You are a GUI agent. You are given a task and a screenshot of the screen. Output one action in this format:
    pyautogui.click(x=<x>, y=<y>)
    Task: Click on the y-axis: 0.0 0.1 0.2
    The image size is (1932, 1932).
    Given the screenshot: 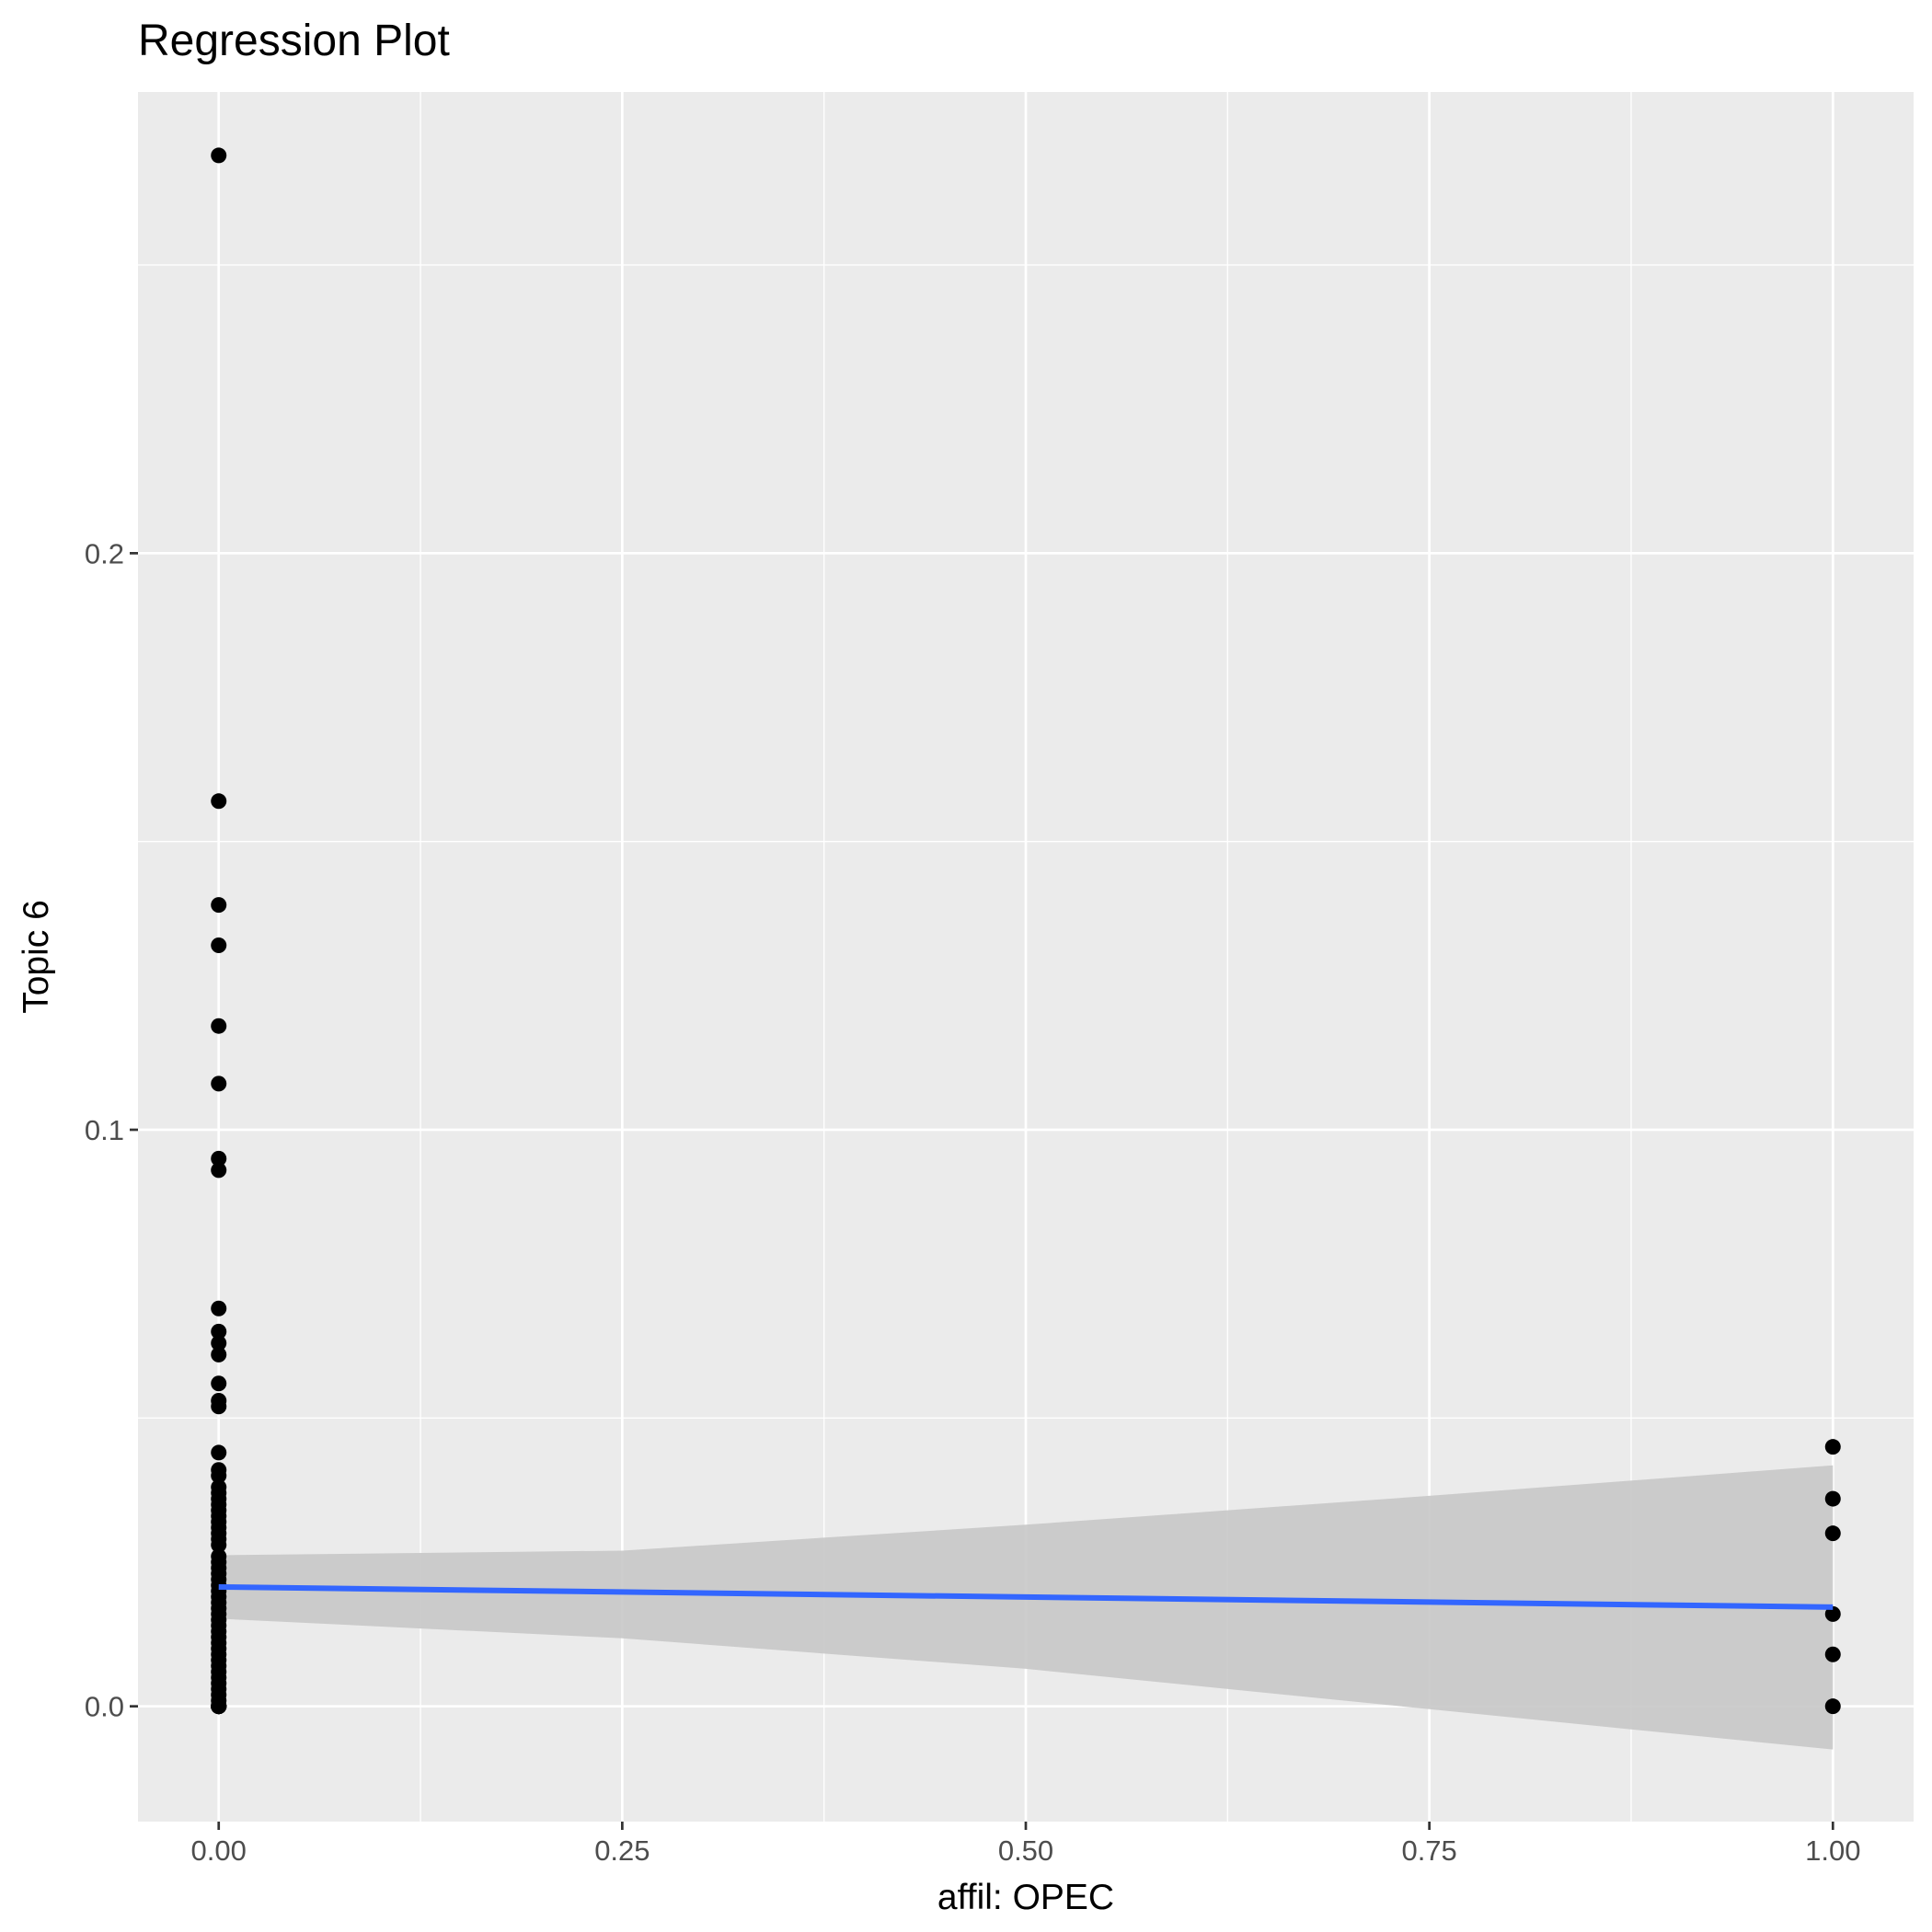 What is the action you would take?
    pyautogui.click(x=111, y=1130)
    